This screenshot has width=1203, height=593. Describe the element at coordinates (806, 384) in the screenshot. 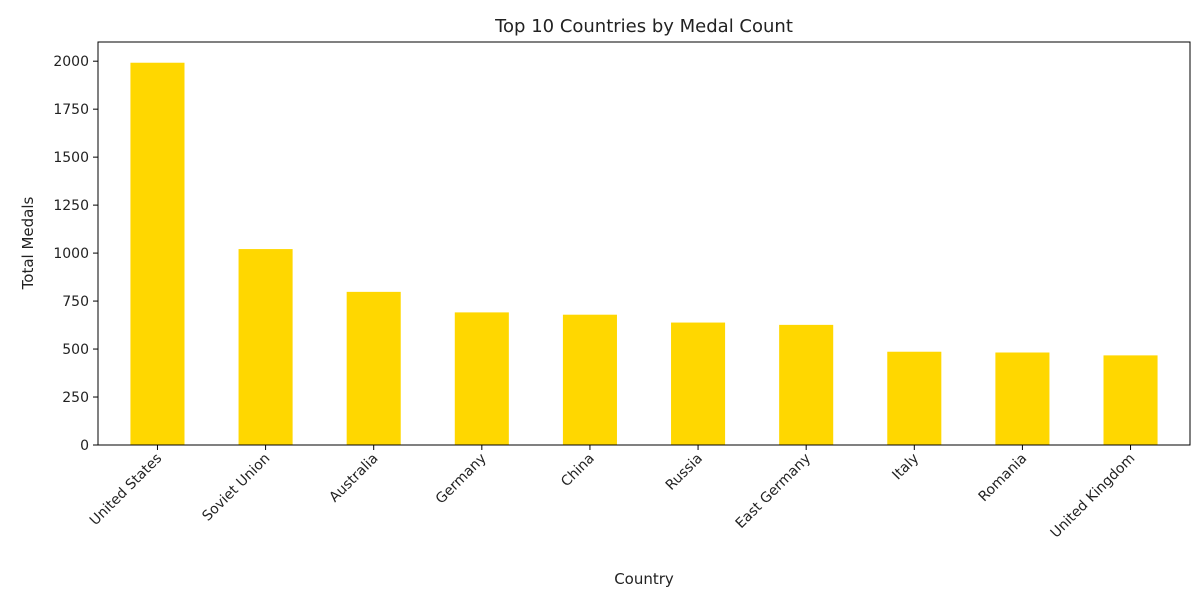

I see `bar-east-germany` at that location.